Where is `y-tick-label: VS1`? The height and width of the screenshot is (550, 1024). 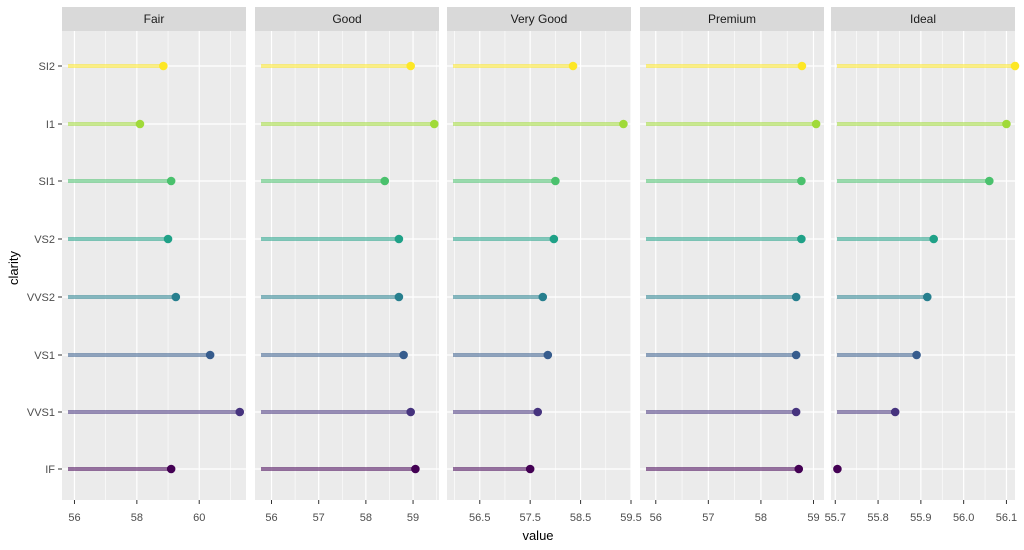 y-tick-label: VS1 is located at coordinates (44, 356).